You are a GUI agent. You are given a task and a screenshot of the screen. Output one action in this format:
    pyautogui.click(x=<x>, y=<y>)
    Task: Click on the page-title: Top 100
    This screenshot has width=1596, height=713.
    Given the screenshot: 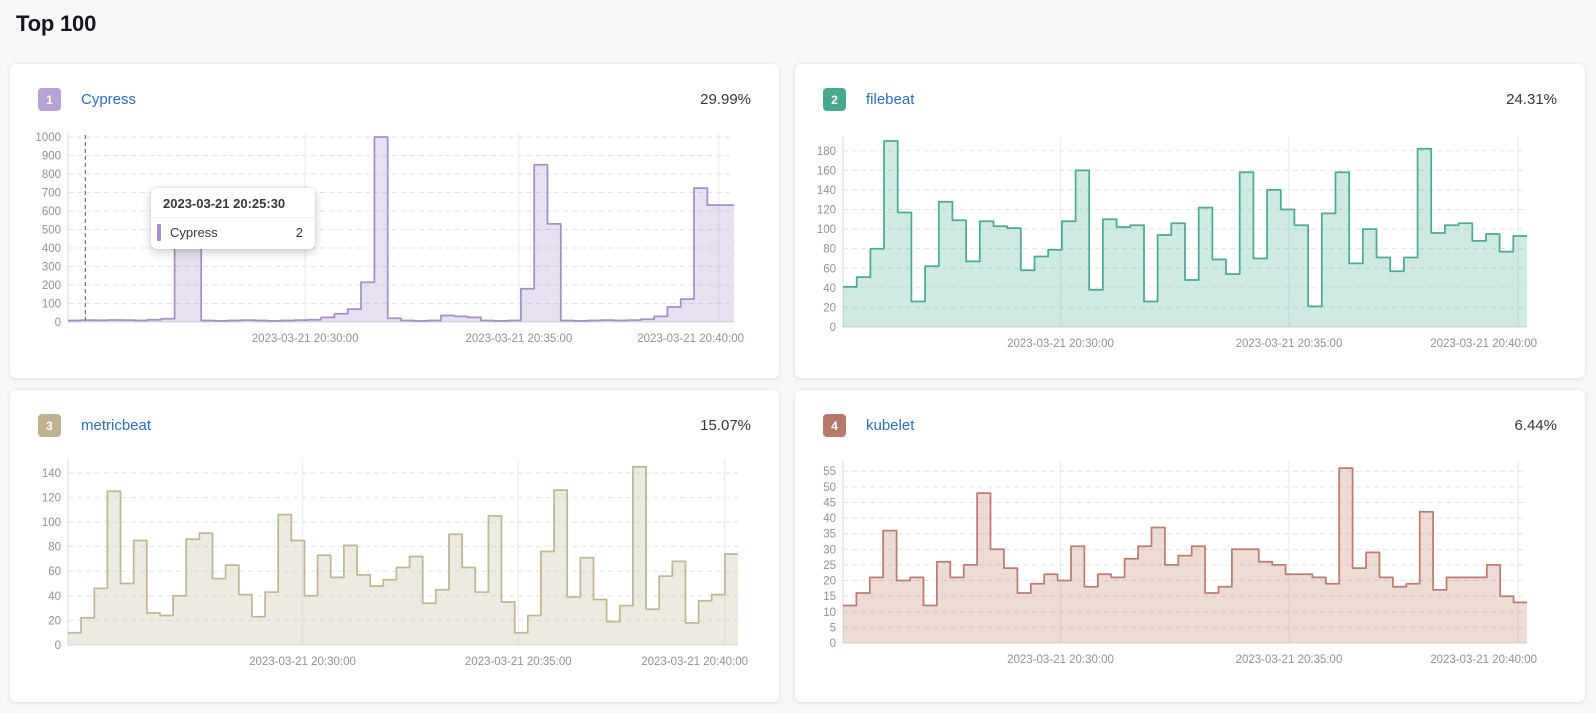 What is the action you would take?
    pyautogui.click(x=56, y=23)
    